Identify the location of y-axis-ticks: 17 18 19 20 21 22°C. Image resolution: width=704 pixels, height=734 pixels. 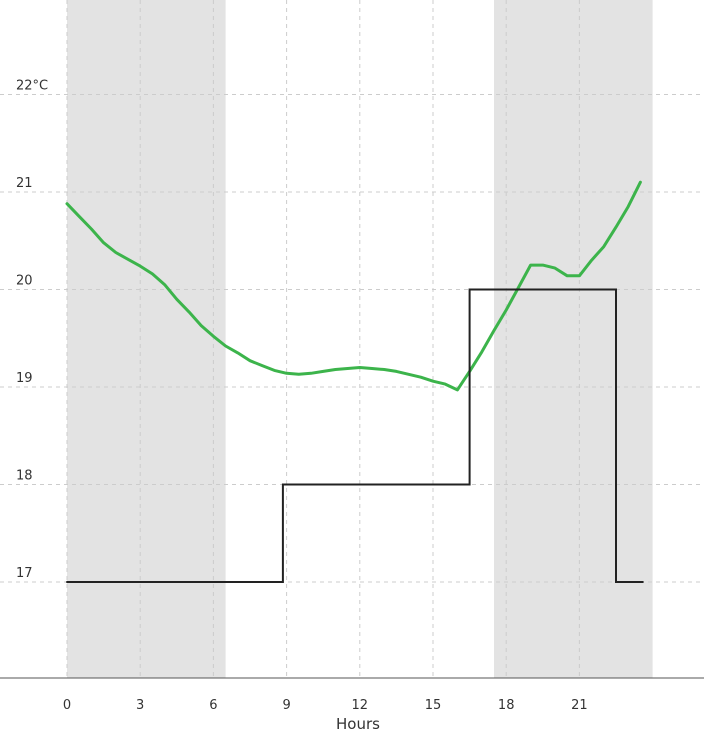
(32, 330).